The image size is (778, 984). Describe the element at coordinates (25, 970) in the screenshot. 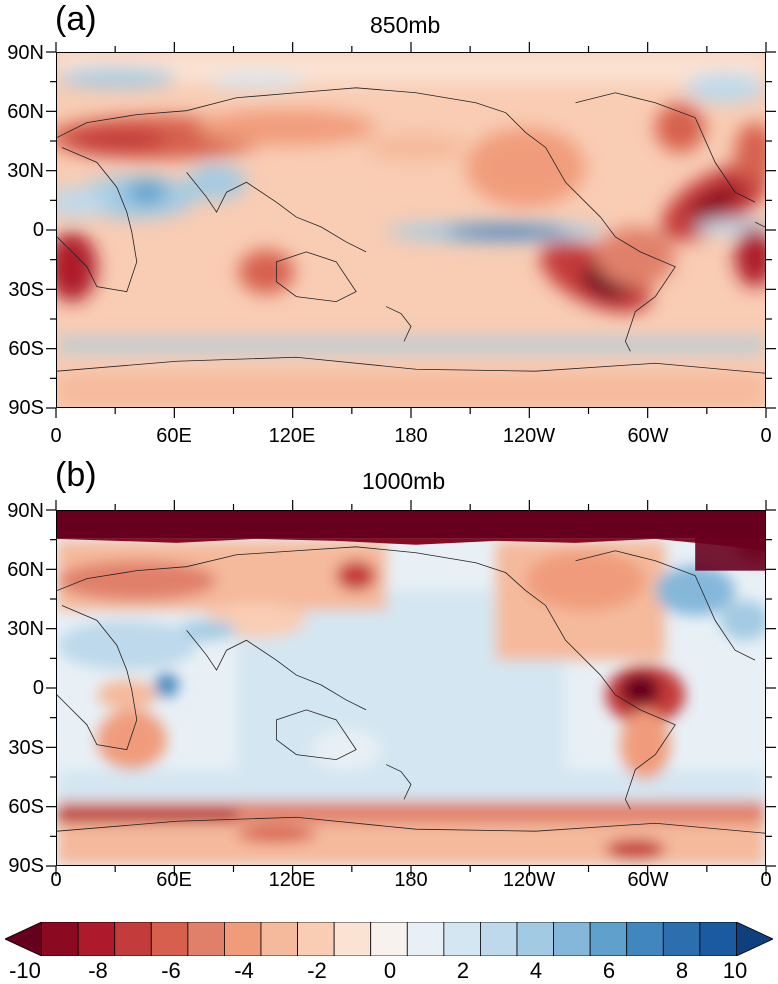

I see `colorbar-tick-label: -10` at that location.